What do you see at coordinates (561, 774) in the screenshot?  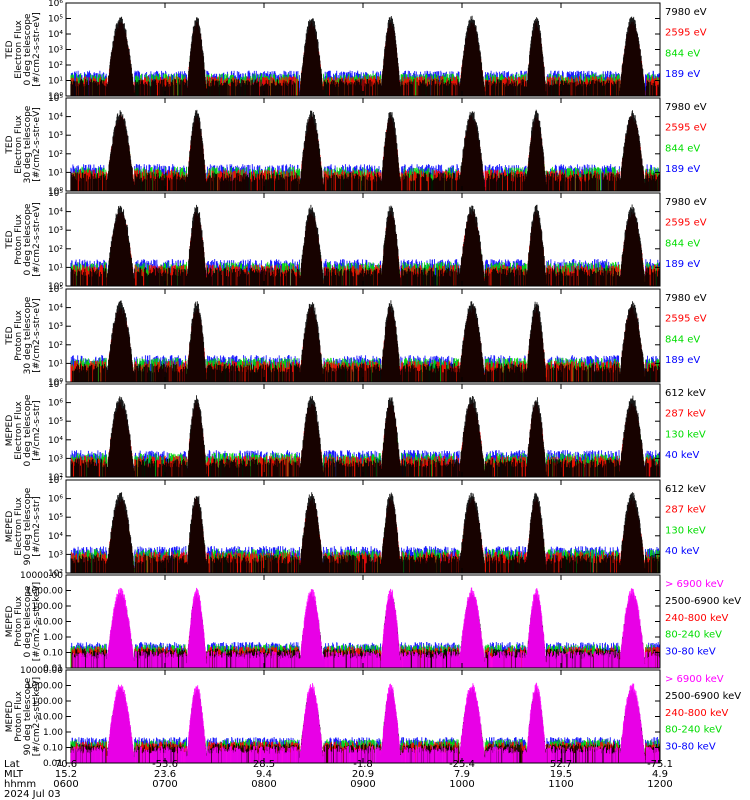 I see `x-mlt-label: 19.5` at bounding box center [561, 774].